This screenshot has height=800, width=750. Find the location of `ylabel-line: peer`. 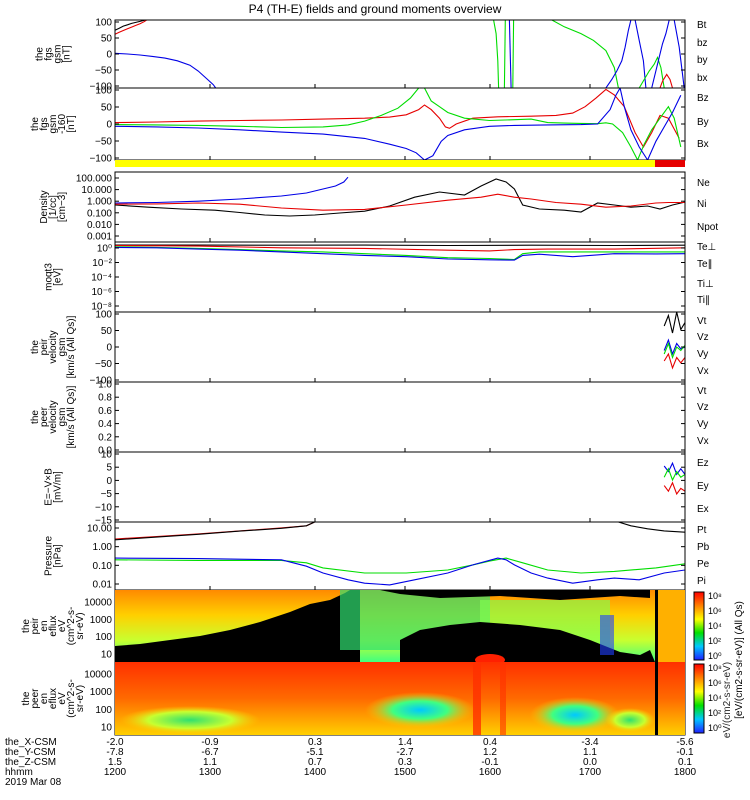

ylabel-line: peer is located at coordinates (44, 416).